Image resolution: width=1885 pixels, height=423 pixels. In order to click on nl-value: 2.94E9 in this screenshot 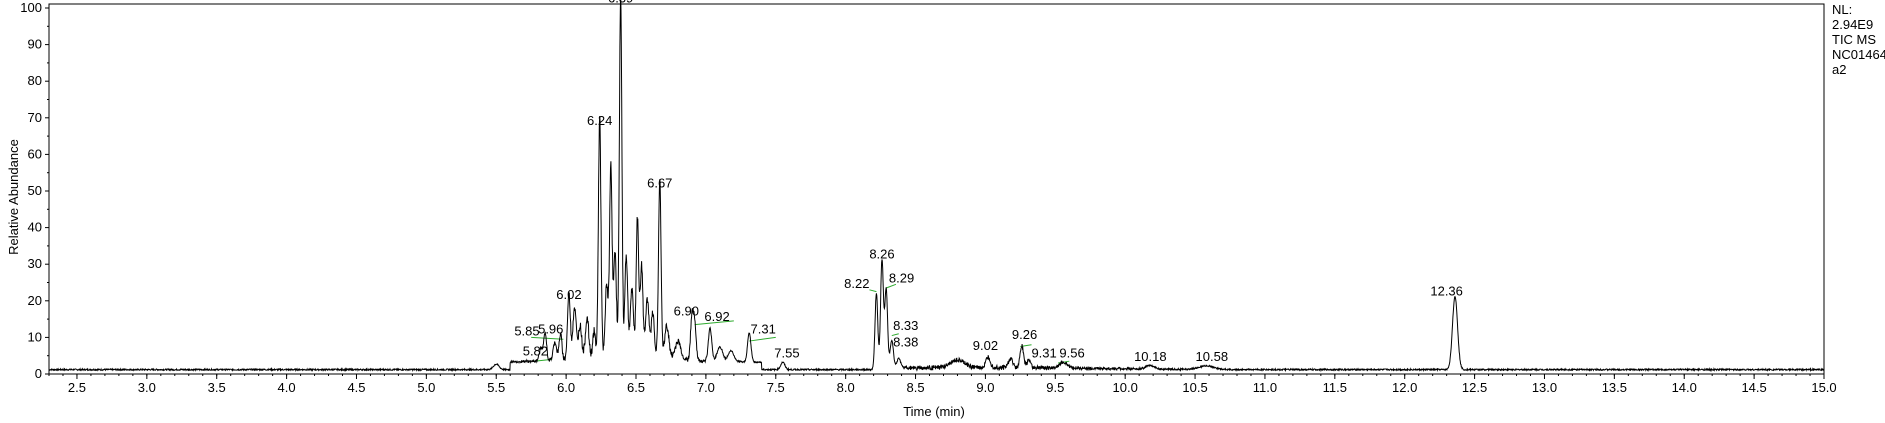, I will do `click(1853, 24)`.